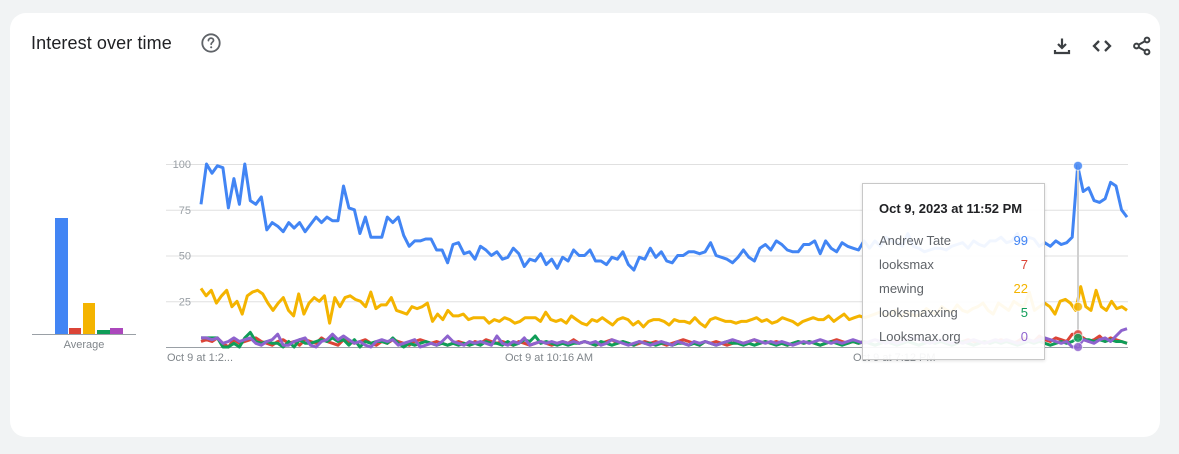 This screenshot has width=1179, height=454. Describe the element at coordinates (1024, 336) in the screenshot. I see `tooltip-value: 0` at that location.